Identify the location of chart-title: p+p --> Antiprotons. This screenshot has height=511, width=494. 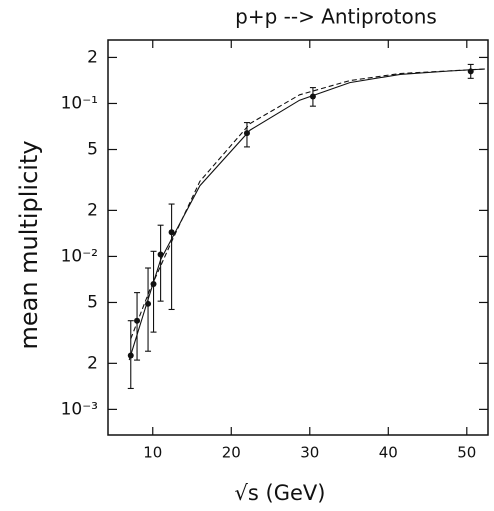
(336, 17).